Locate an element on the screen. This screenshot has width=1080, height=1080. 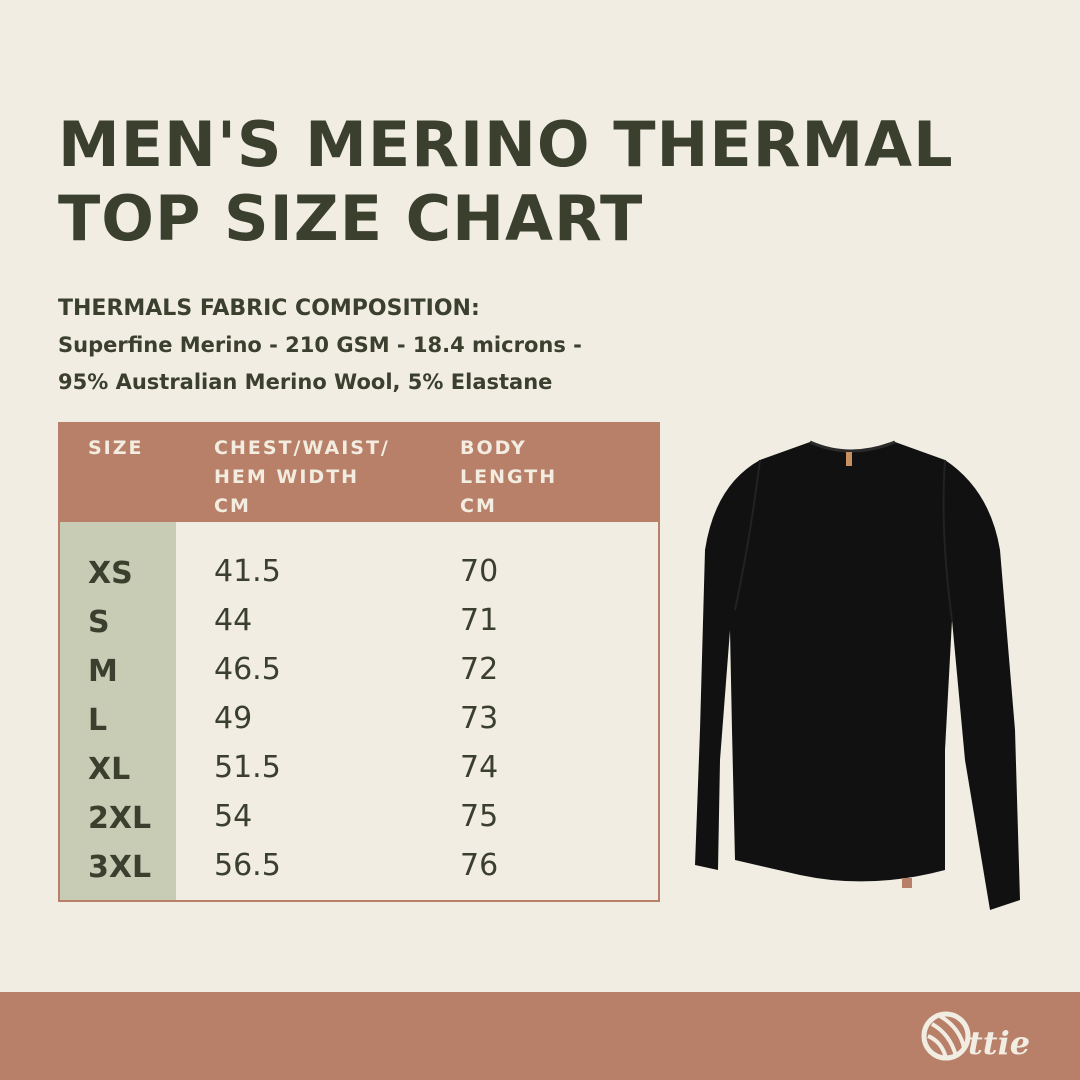
table-row: S 44 71 is located at coordinates (359, 623).